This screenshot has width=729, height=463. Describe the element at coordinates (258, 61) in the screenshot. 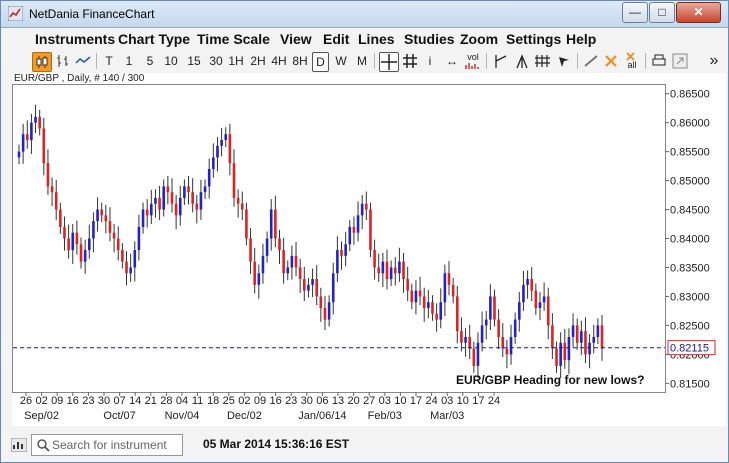

I see `timeframe-2H: 2H` at that location.